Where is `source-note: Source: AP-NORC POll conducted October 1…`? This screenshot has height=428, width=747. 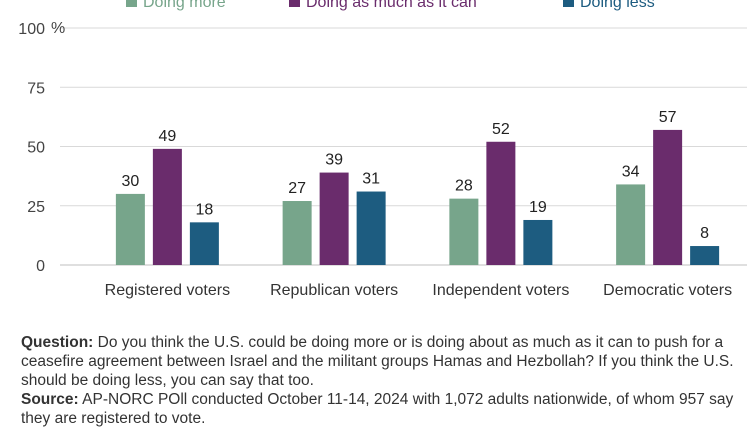
source-note: Source: AP-NORC POll conducted October 1… is located at coordinates (378, 409).